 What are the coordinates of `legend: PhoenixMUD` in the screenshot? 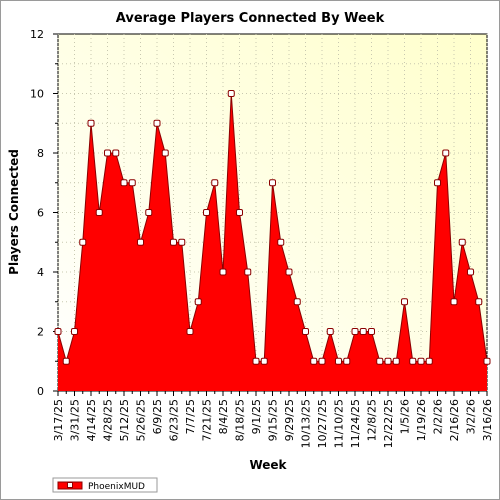 It's located at (105, 485).